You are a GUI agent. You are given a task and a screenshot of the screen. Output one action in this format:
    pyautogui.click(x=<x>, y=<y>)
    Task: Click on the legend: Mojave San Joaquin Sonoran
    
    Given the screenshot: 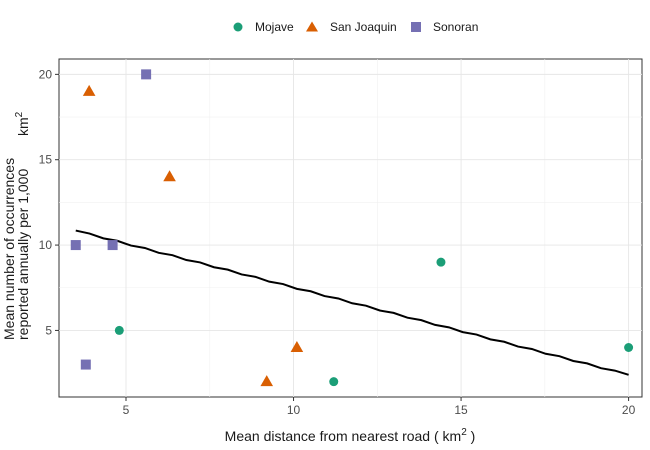 What is the action you would take?
    pyautogui.click(x=355, y=27)
    